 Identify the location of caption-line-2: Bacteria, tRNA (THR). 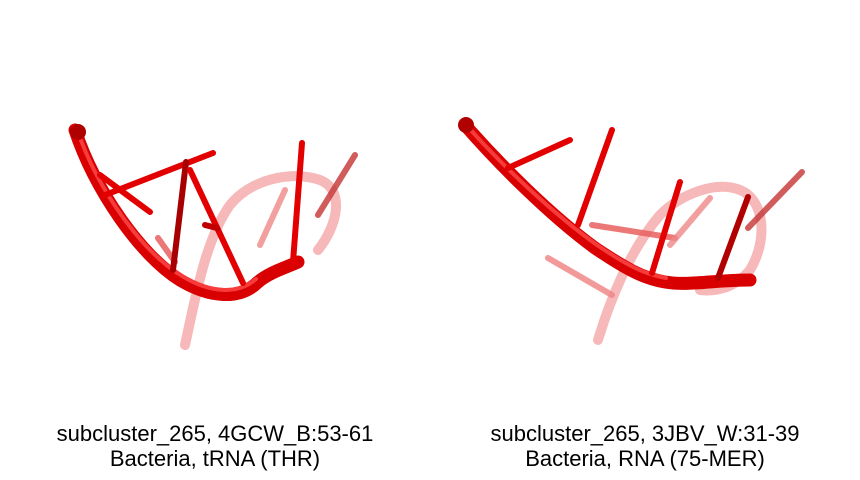
(215, 458).